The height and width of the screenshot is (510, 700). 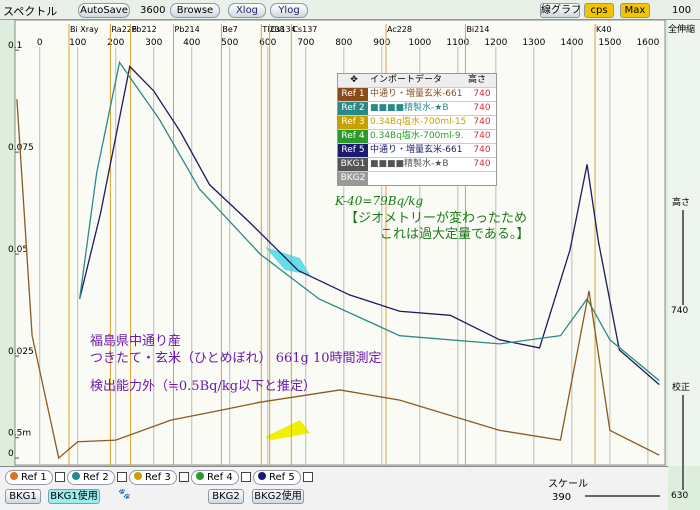 What do you see at coordinates (399, 29) in the screenshot?
I see `nuclide-label: Ac228` at bounding box center [399, 29].